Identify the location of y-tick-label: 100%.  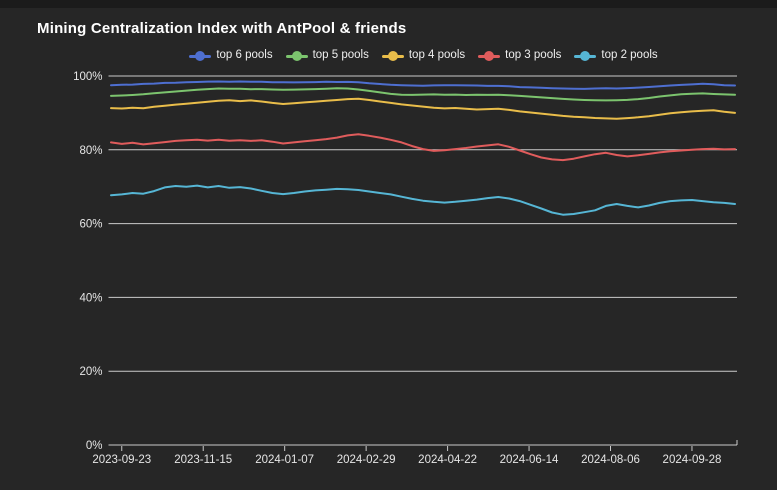
(87, 77).